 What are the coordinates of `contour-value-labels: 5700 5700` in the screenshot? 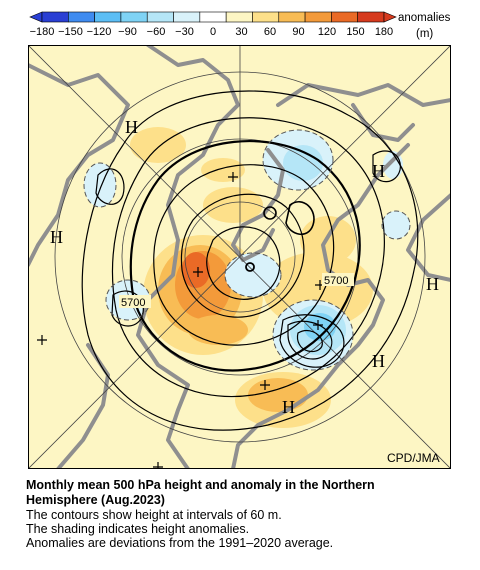 It's located at (236, 291).